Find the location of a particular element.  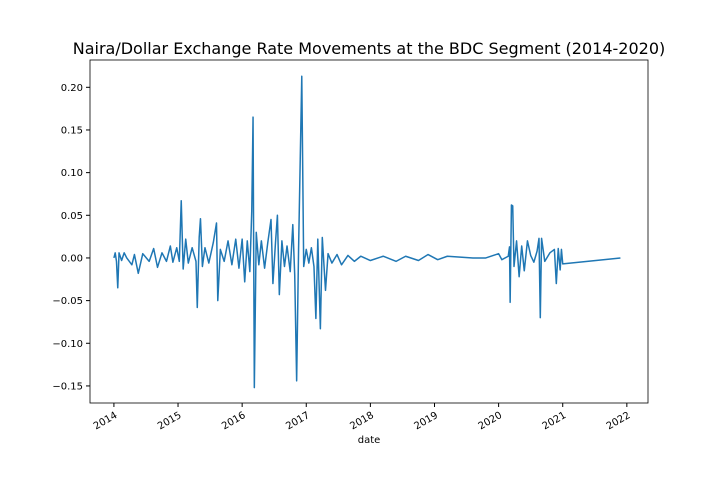

y-tick-label: 0.20 is located at coordinates (72, 88).